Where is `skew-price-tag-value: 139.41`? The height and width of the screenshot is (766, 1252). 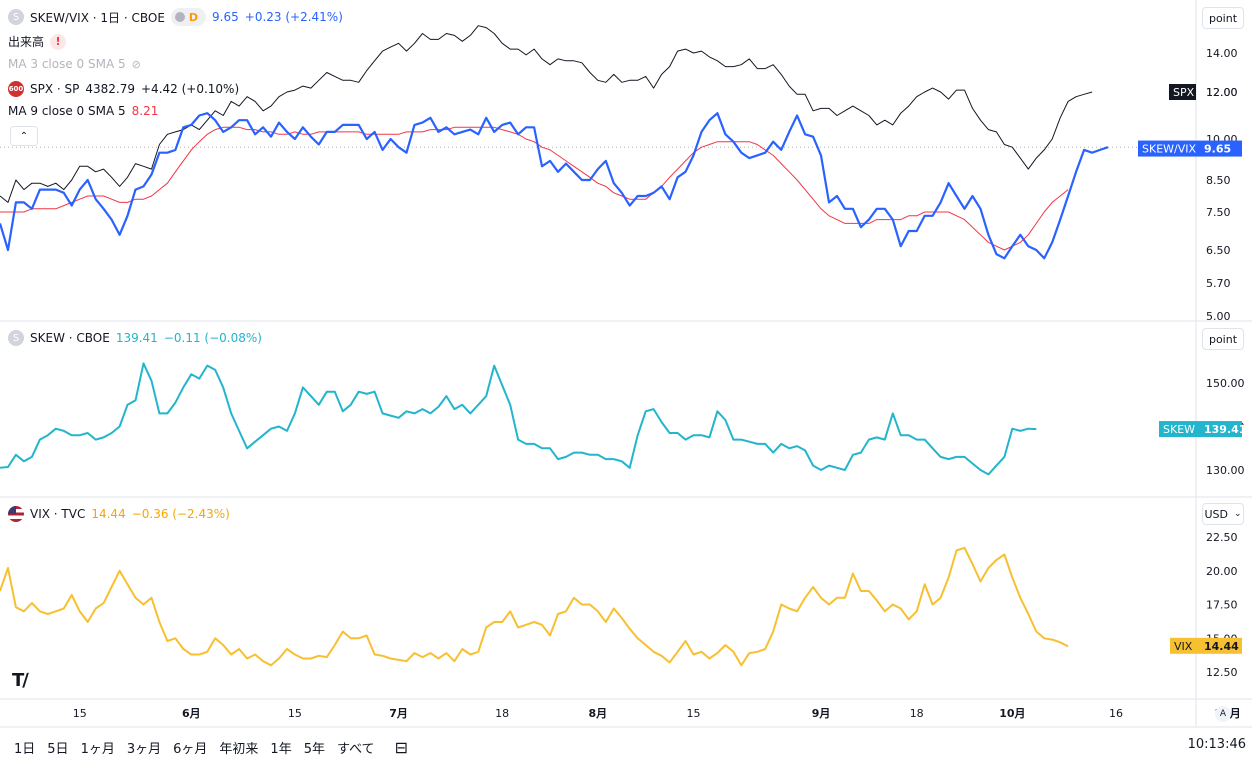
skew-price-tag-value: 139.41 is located at coordinates (1225, 429).